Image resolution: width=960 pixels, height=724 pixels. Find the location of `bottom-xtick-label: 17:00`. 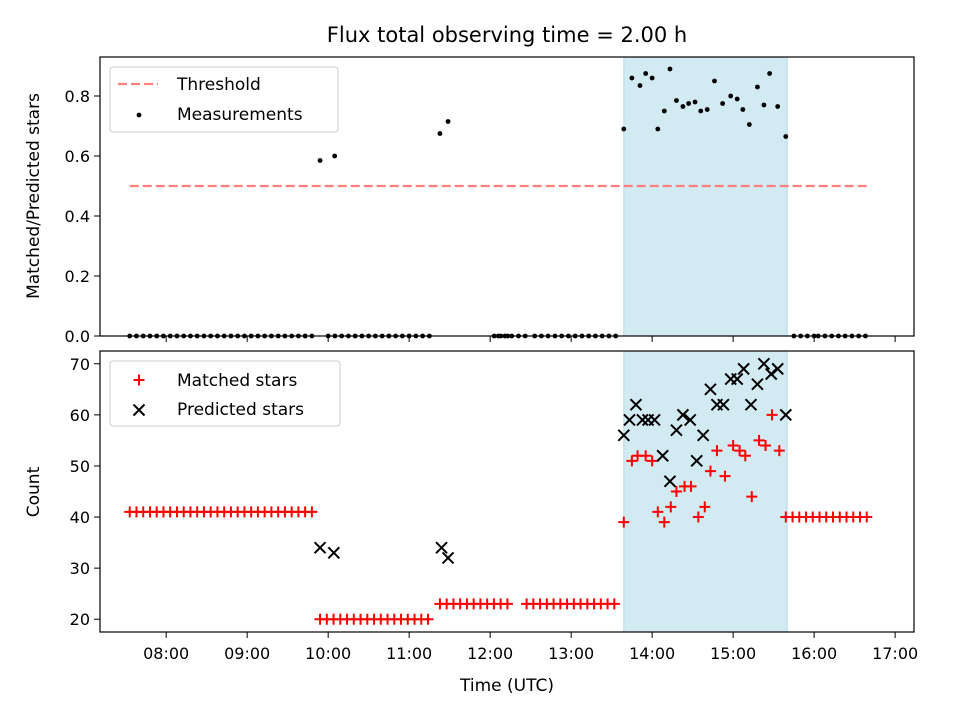

bottom-xtick-label: 17:00 is located at coordinates (895, 653).